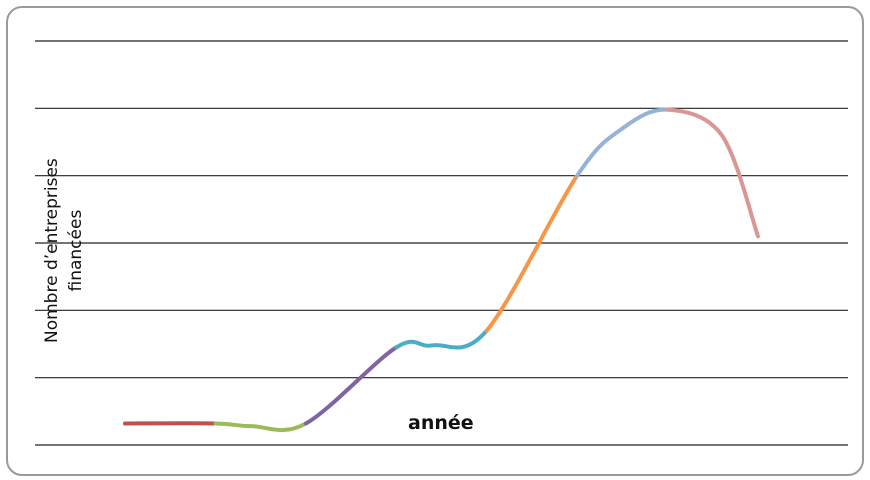  I want to click on x-axis-label: année, so click(441, 423).